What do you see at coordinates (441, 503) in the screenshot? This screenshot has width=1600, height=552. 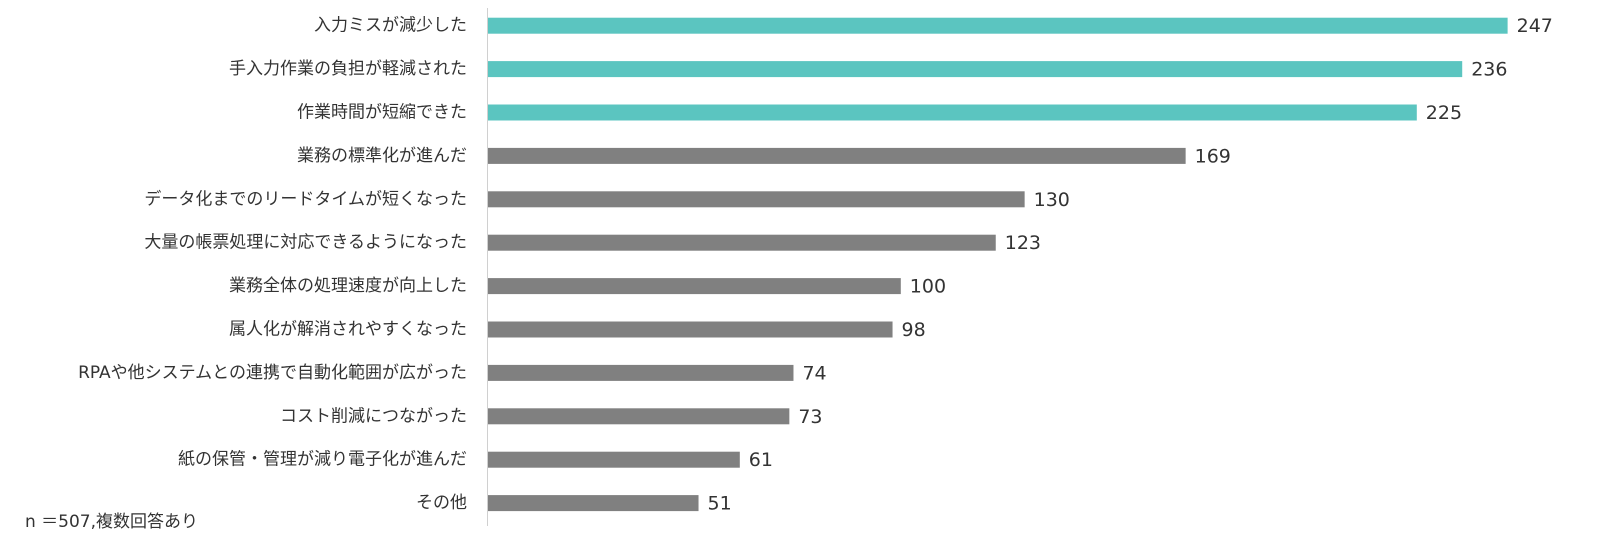 I see `category-label: その他` at bounding box center [441, 503].